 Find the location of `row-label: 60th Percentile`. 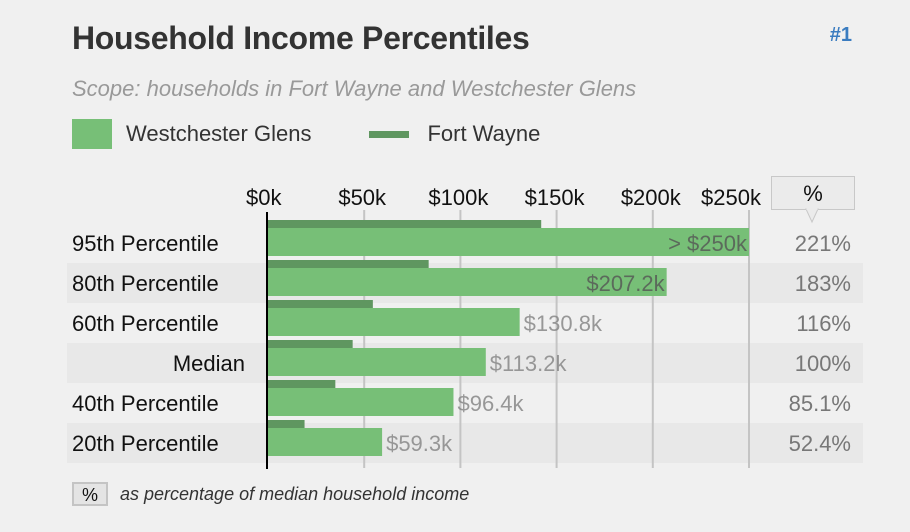

row-label: 60th Percentile is located at coordinates (145, 323).